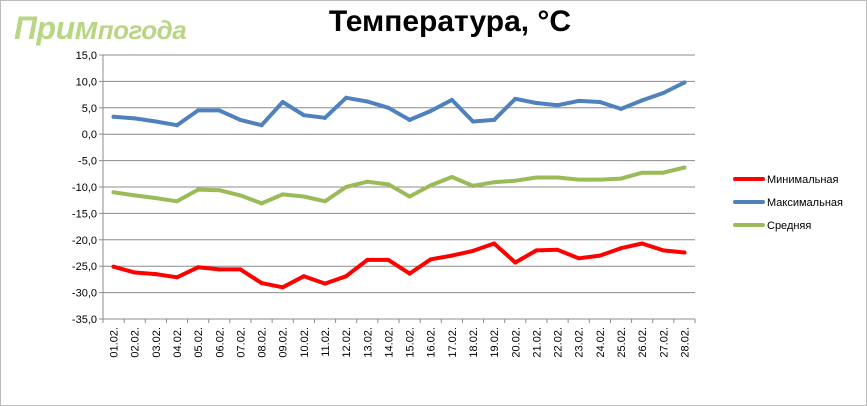 This screenshot has width=867, height=406. I want to click on x-tick-label: 05.02., so click(199, 342).